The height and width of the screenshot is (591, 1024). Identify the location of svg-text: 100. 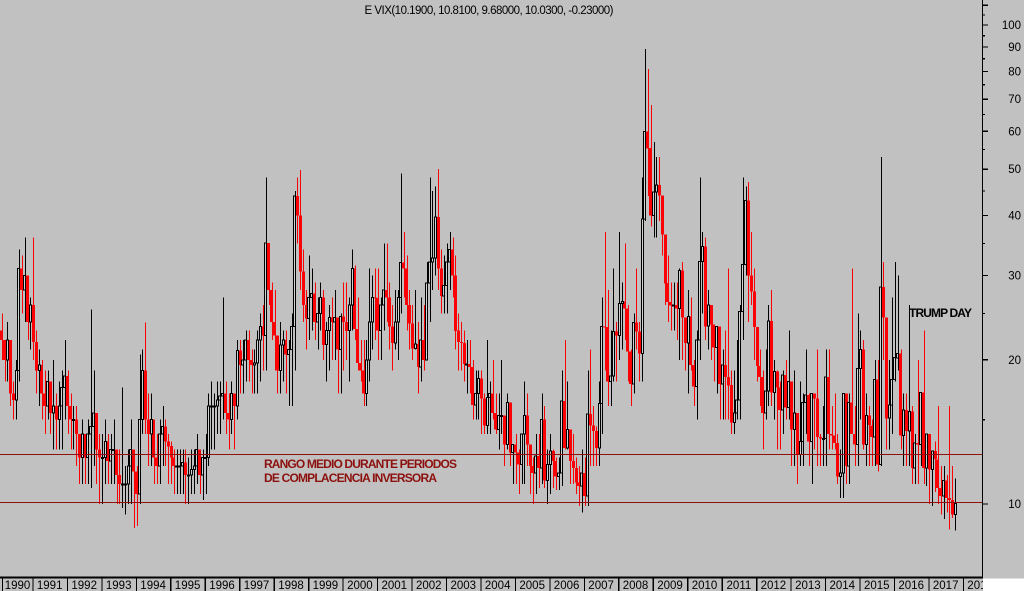
(1011, 26).